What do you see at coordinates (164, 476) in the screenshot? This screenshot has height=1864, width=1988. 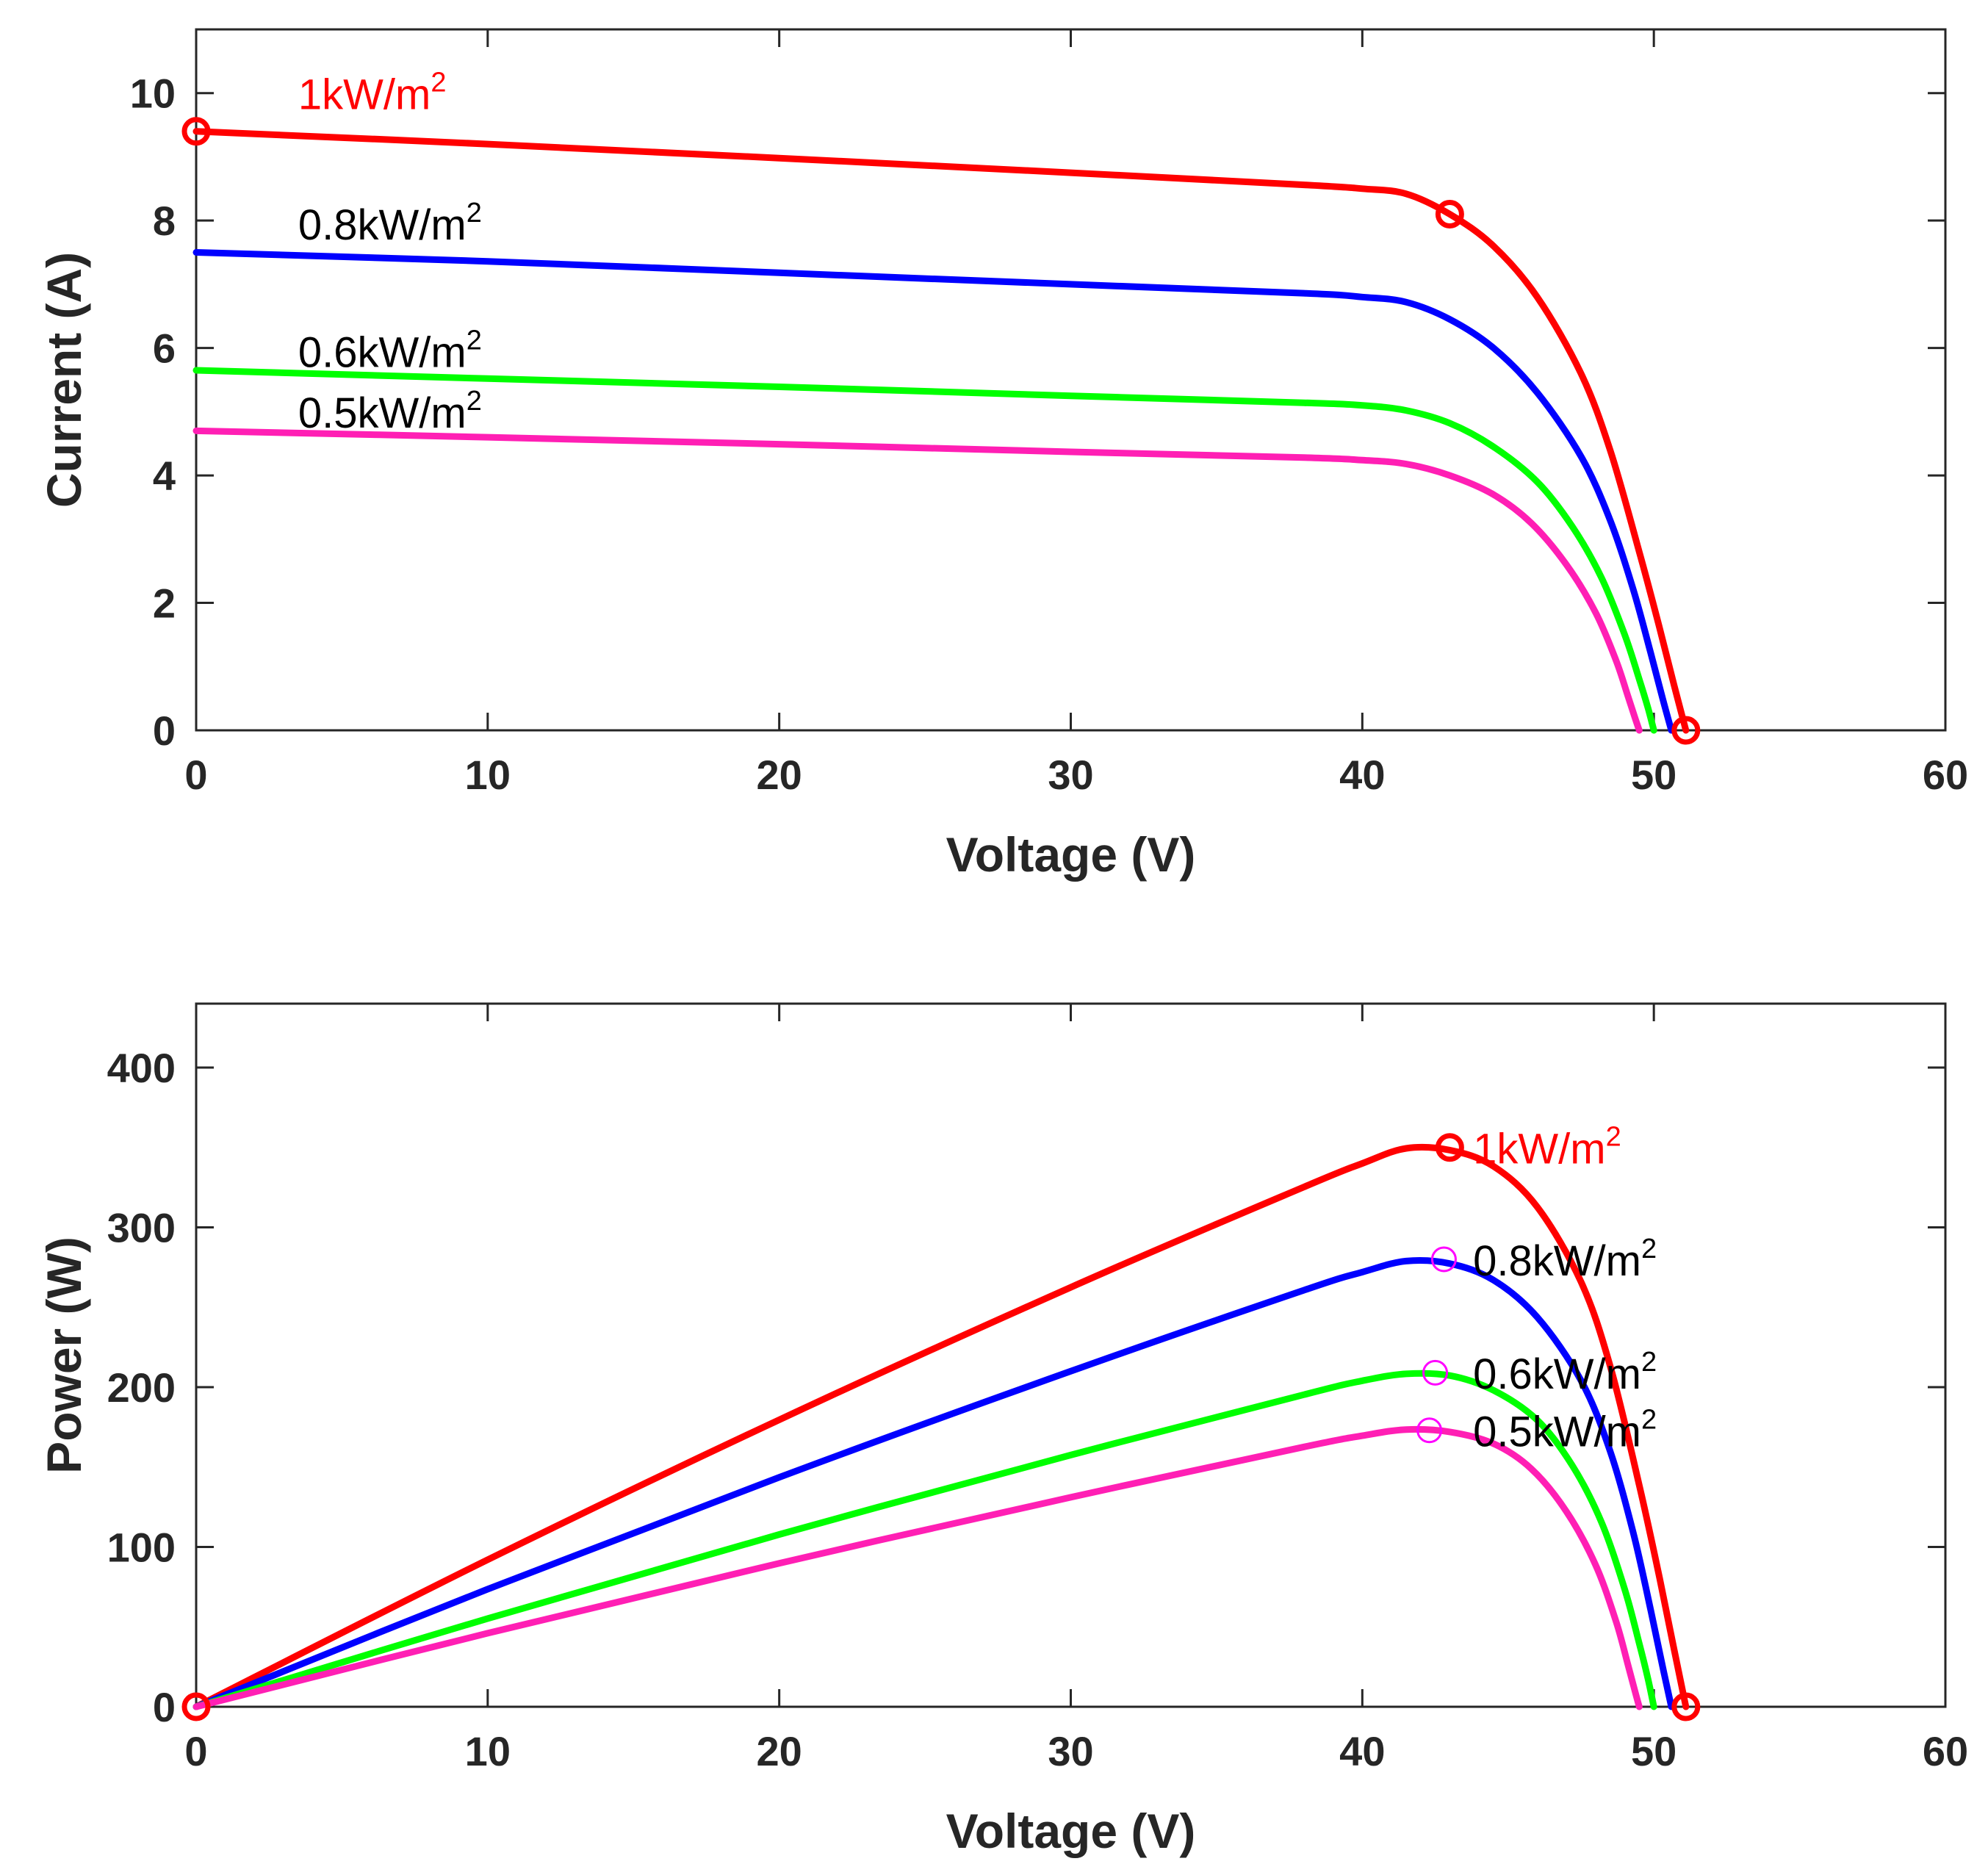 I see `y-tick-label: 4` at bounding box center [164, 476].